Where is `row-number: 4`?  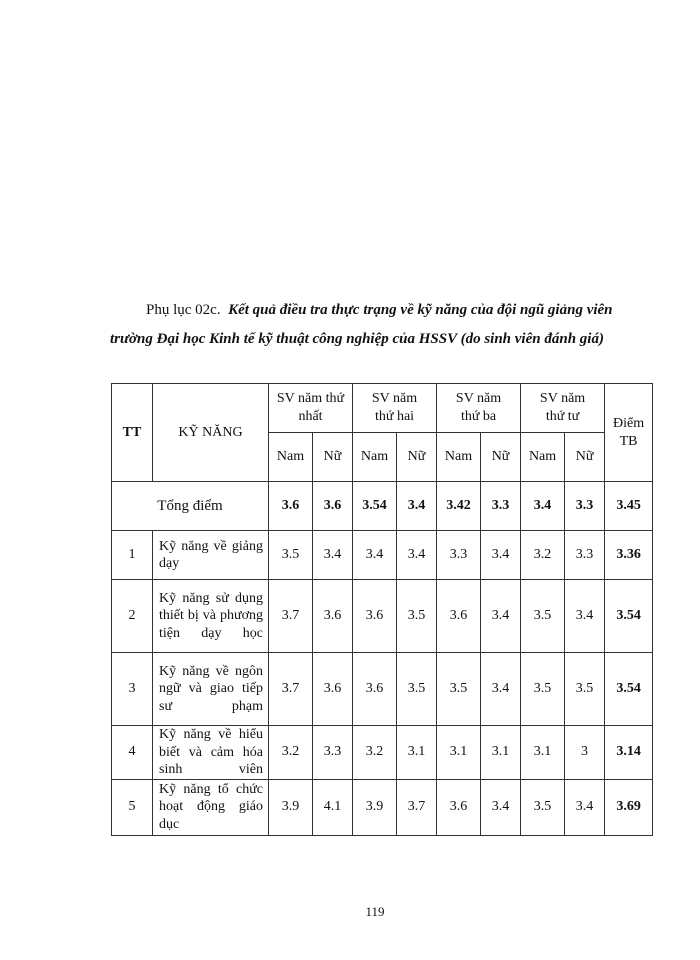
row-number: 4 is located at coordinates (132, 752).